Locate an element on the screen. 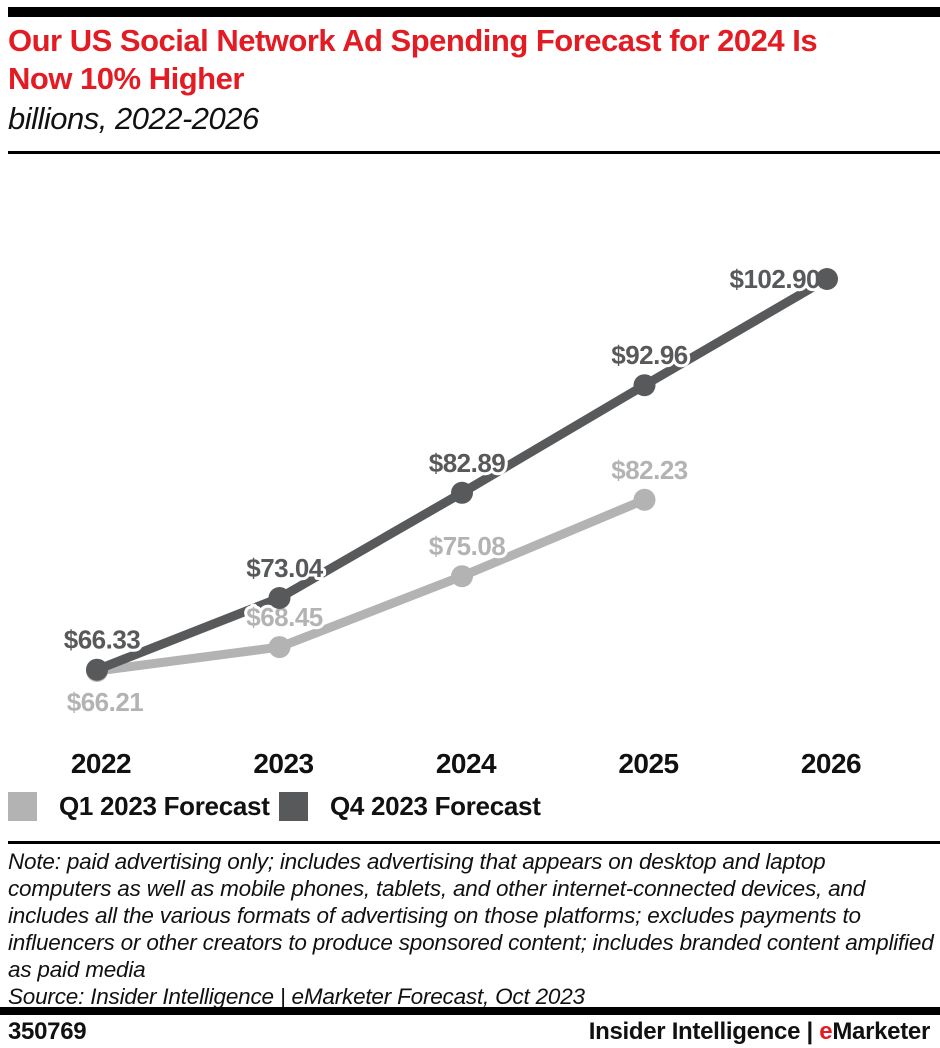 The width and height of the screenshot is (940, 1048). brand-lockup: Insider Intelligence | eMarketer is located at coordinates (759, 1032).